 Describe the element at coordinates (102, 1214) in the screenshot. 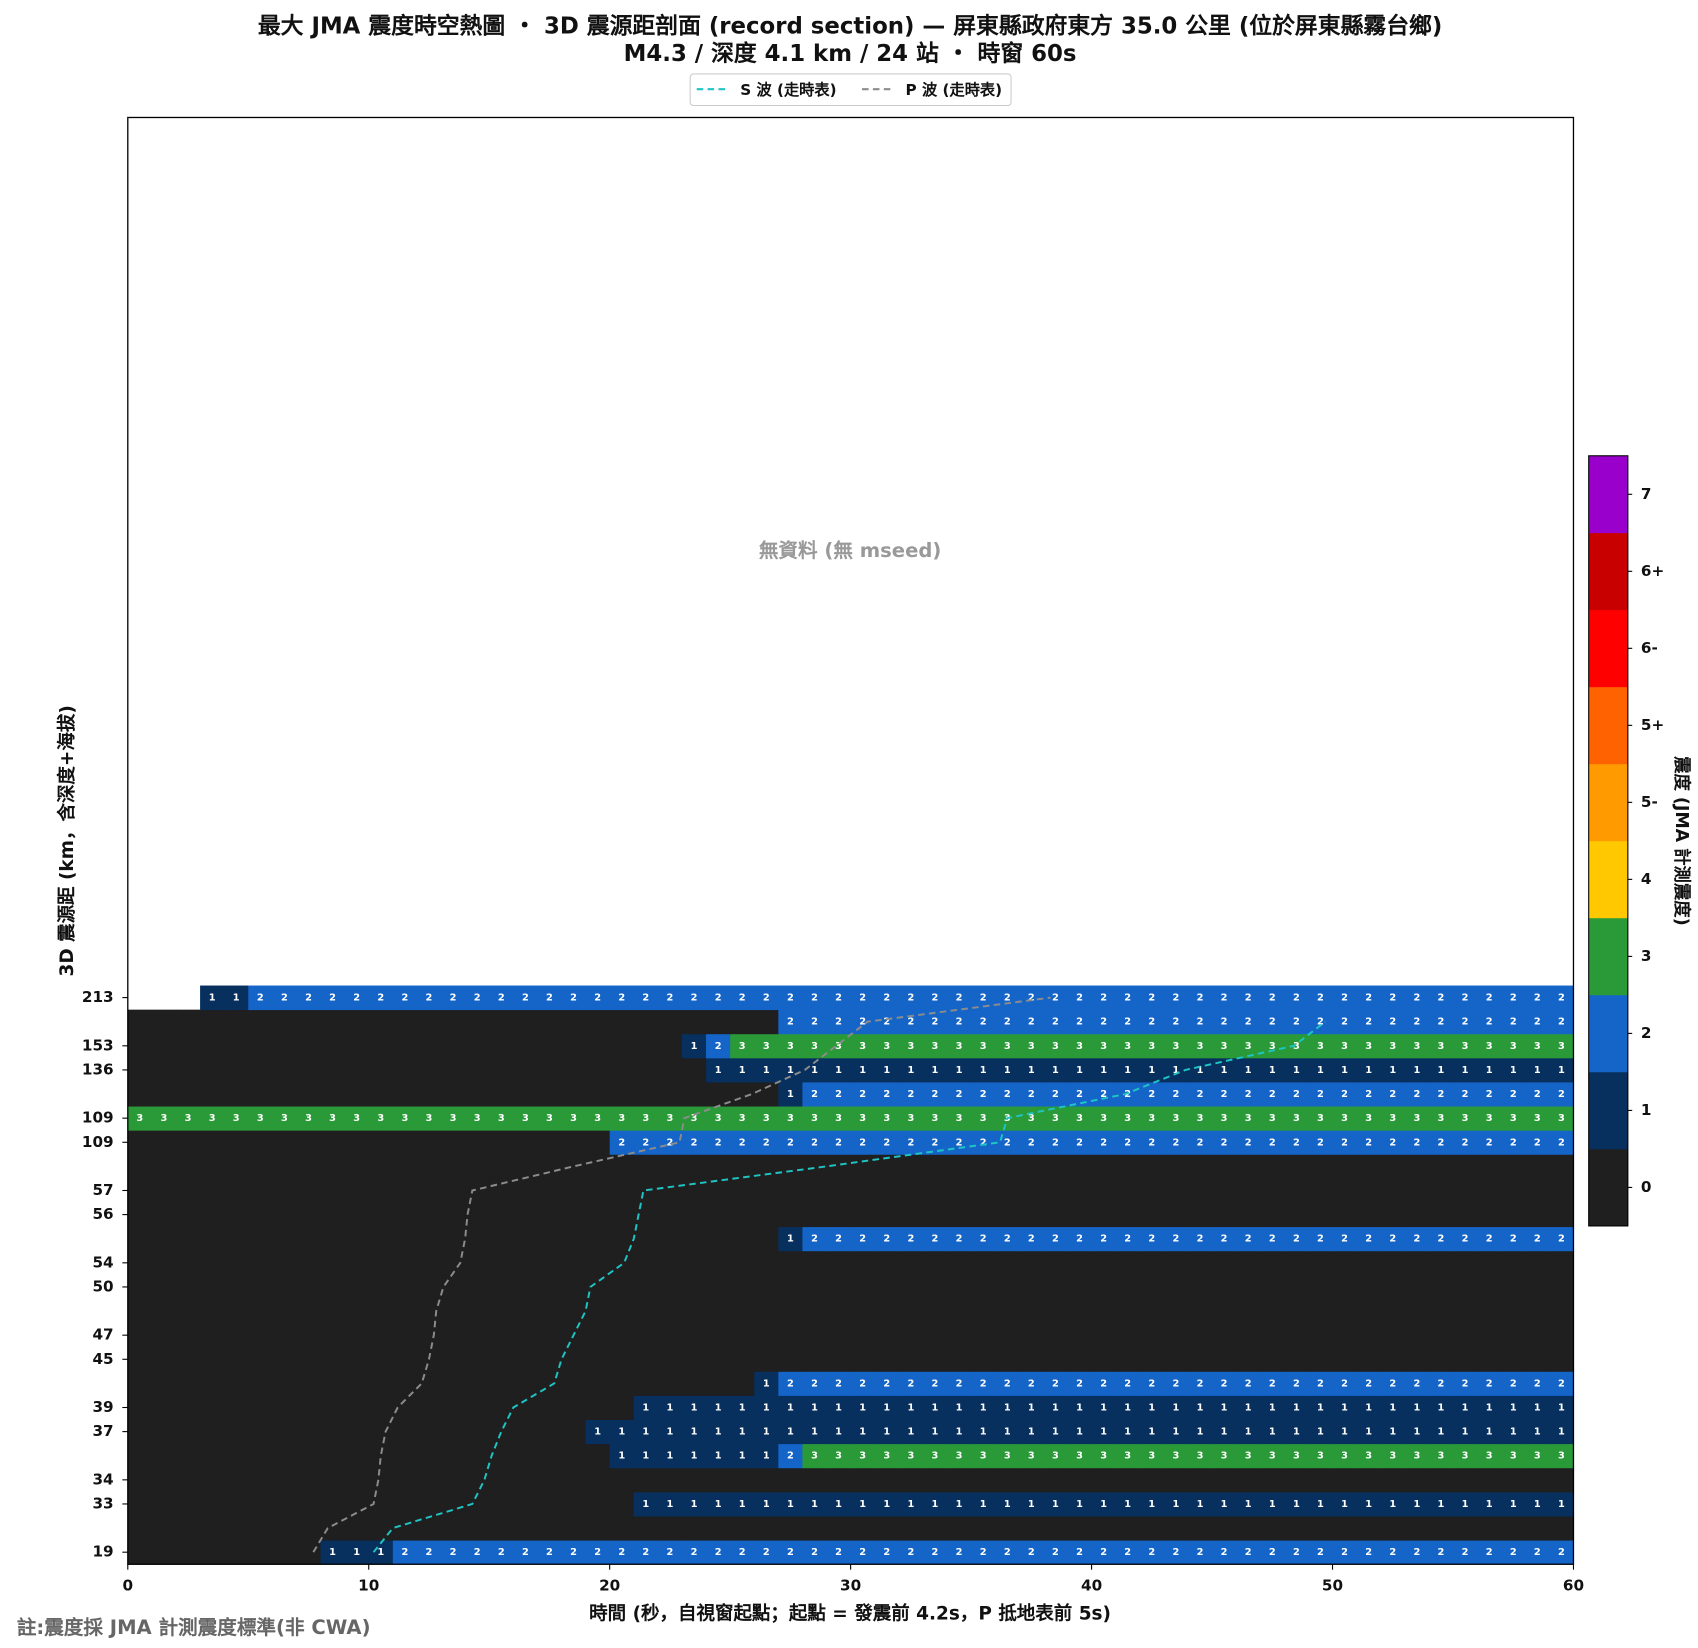

I see `y-tick-label: 56` at that location.